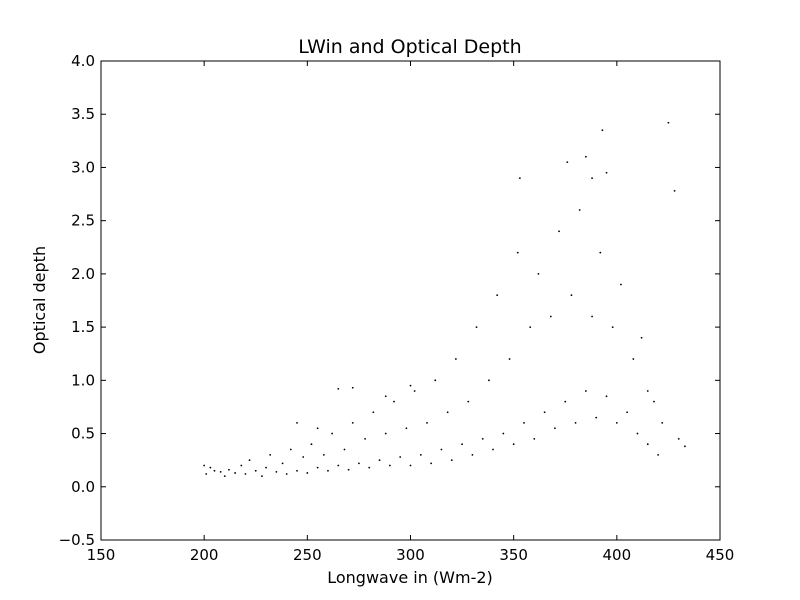  What do you see at coordinates (83, 114) in the screenshot?
I see `y-tick-label: 3.5` at bounding box center [83, 114].